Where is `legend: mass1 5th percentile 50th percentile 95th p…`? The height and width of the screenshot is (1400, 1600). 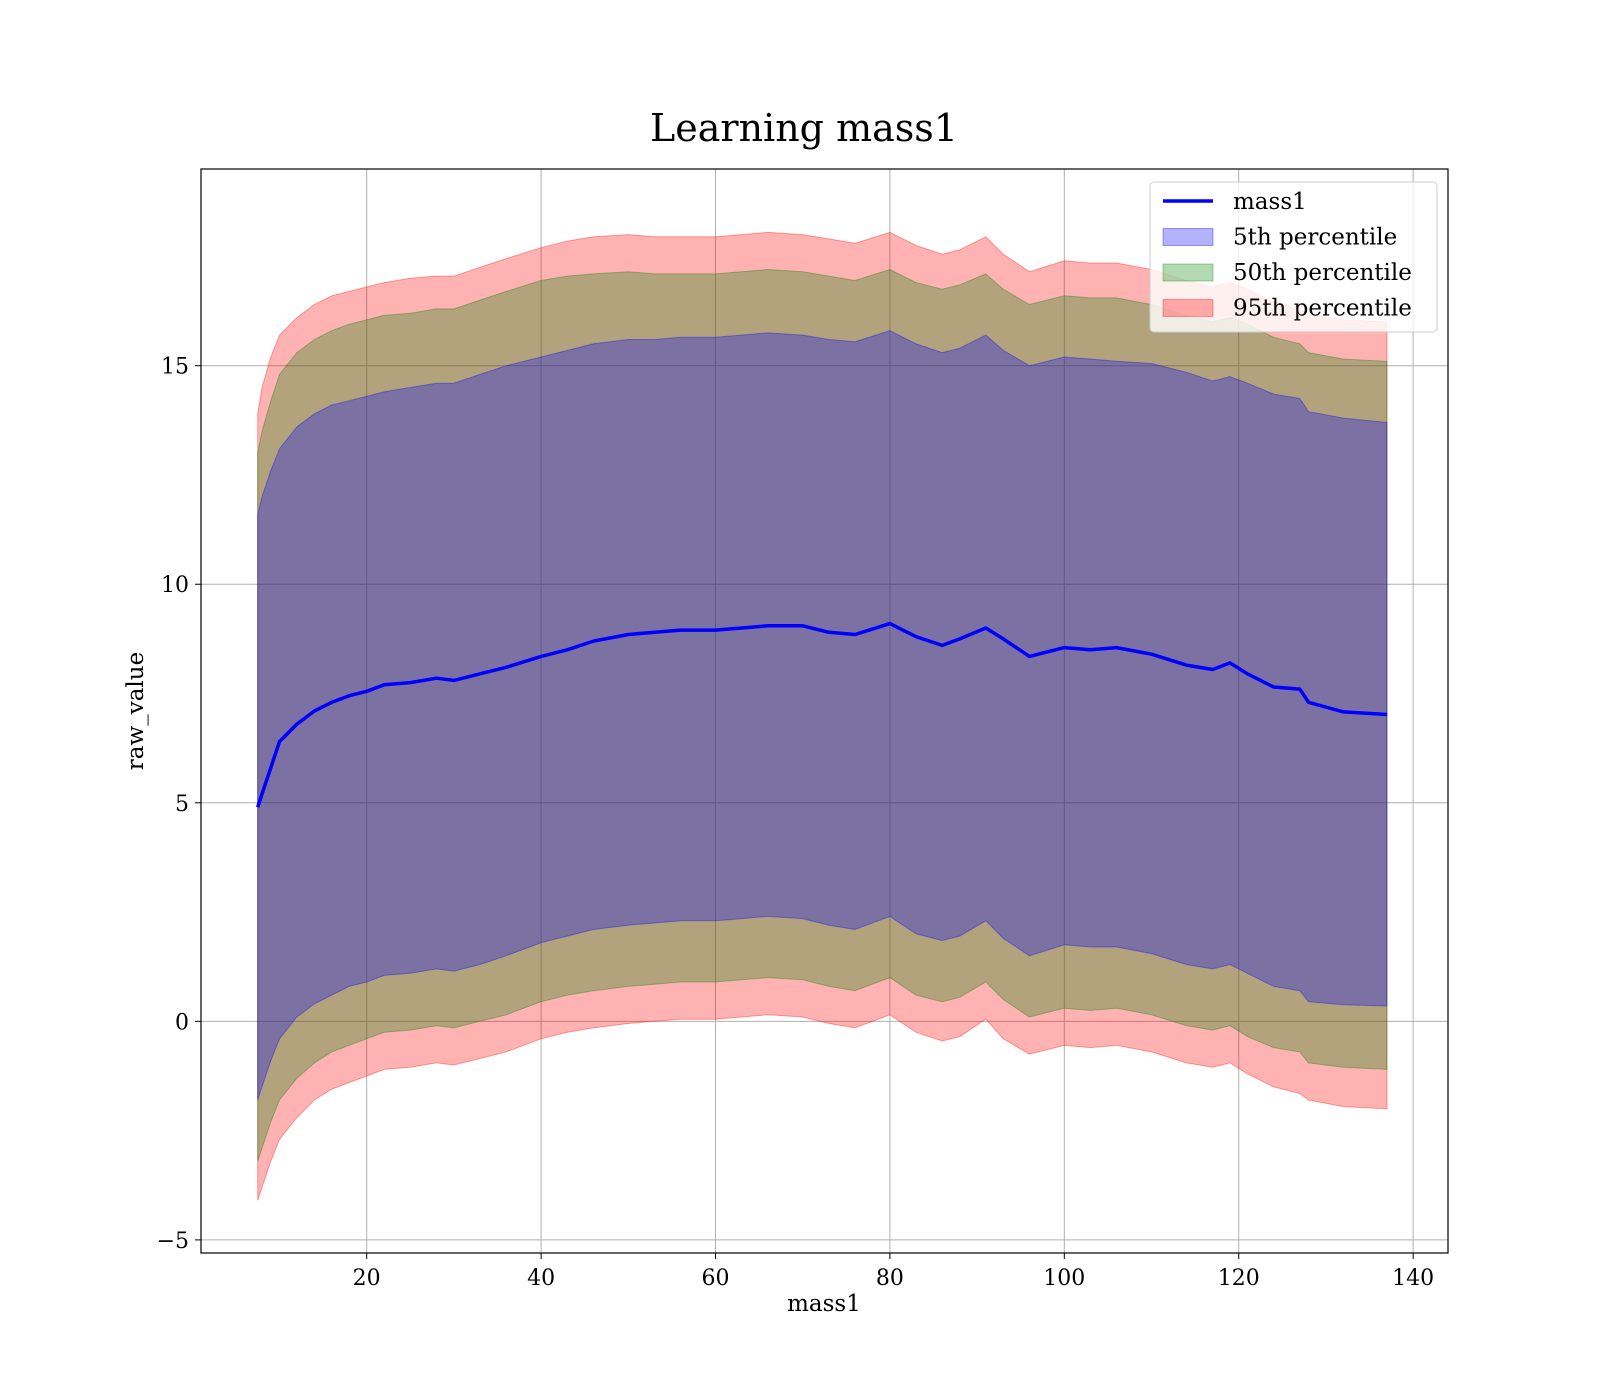
legend: mass1 5th percentile 50th percentile 95th p… is located at coordinates (1293, 257).